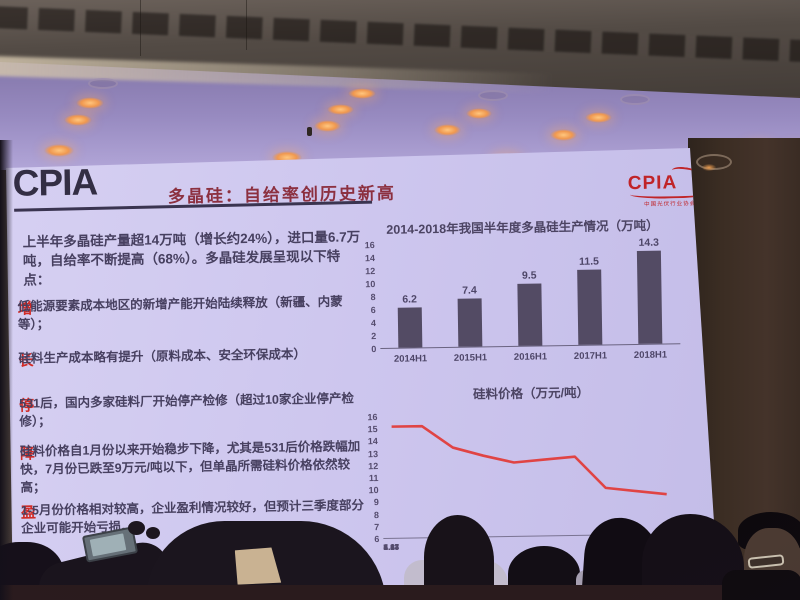 This screenshot has height=600, width=800. I want to click on line-ytick-label: 9, so click(376, 502).